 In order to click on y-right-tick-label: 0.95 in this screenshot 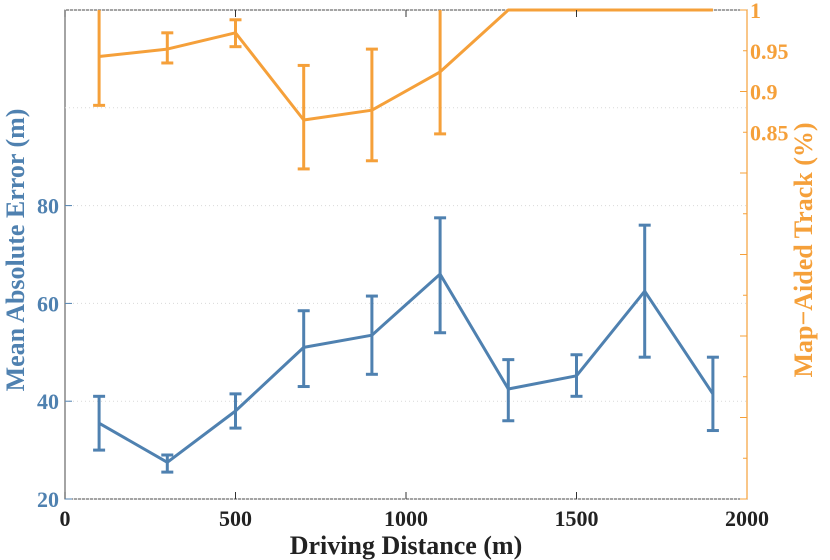, I will do `click(769, 51)`.